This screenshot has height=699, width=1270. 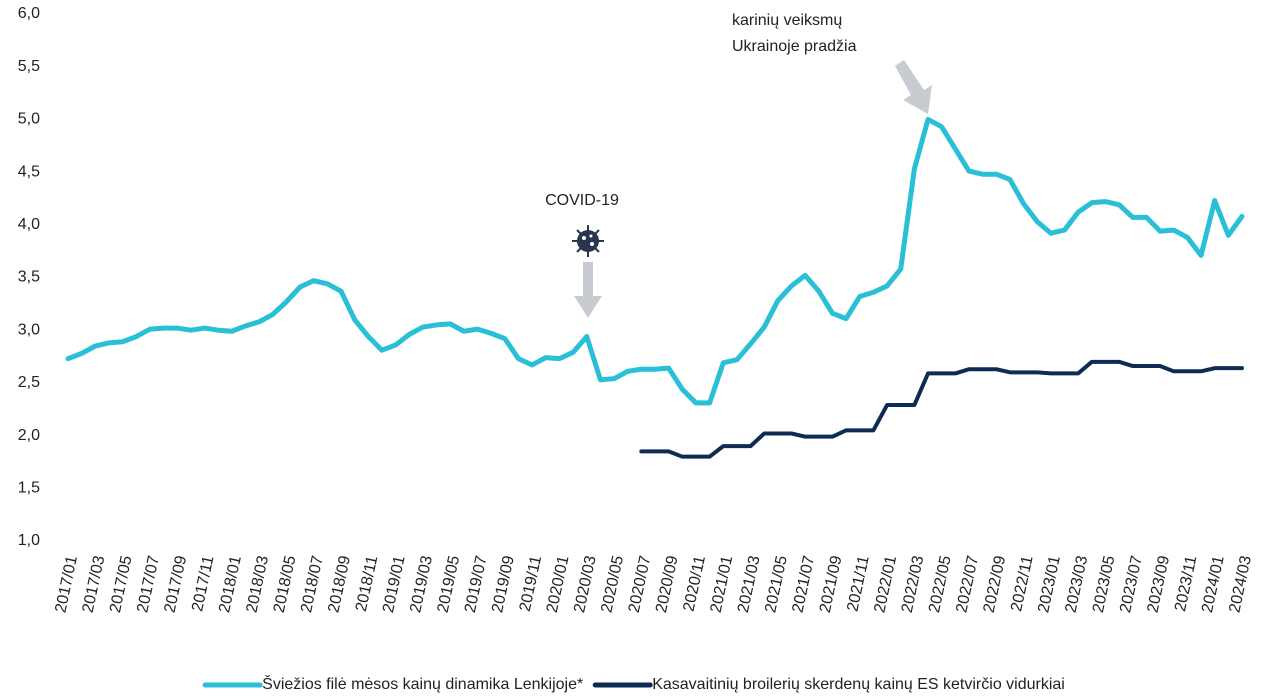 What do you see at coordinates (913, 584) in the screenshot?
I see `x-tick-label: 2022/03` at bounding box center [913, 584].